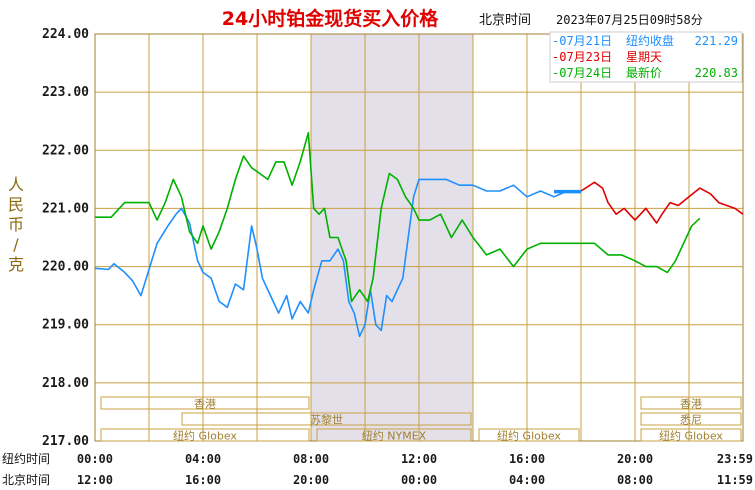  Describe the element at coordinates (65, 441) in the screenshot. I see `y-tick-label: 217.00` at that location.